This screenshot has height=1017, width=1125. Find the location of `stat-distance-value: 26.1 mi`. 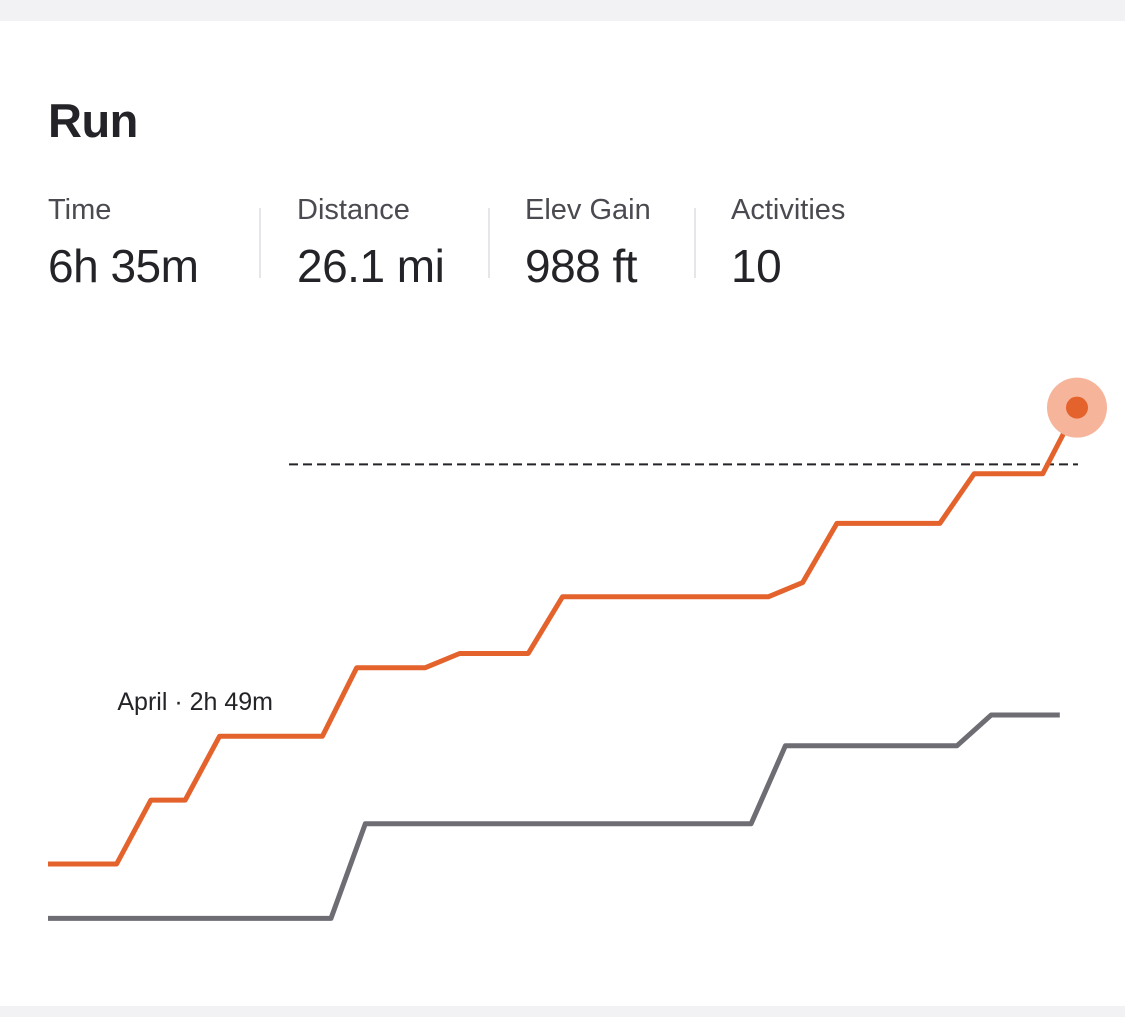

stat-distance-value: 26.1 mi is located at coordinates (371, 266).